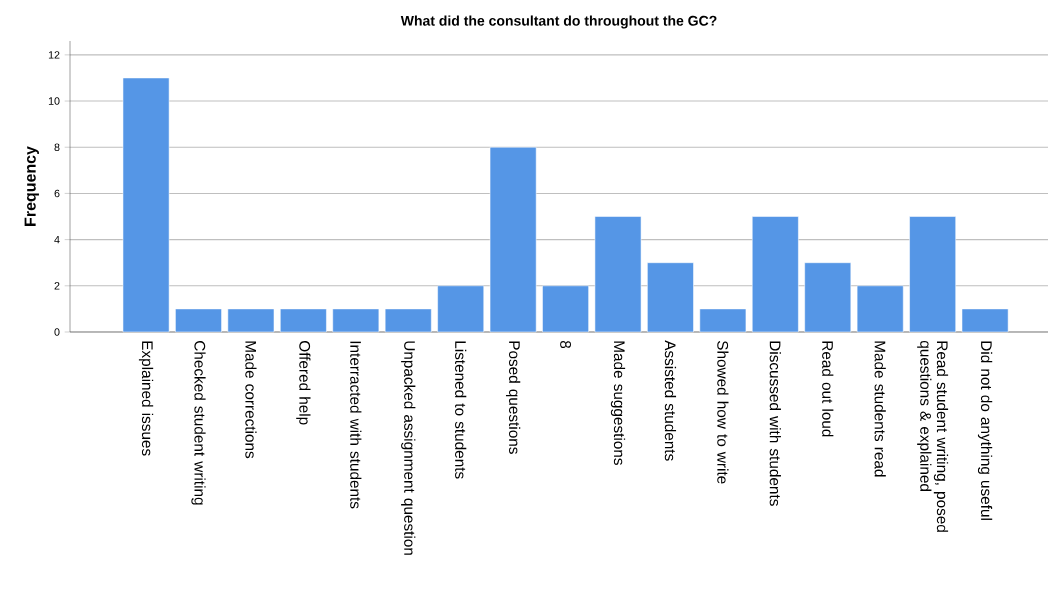  I want to click on y-tick-label: 10, so click(54, 101).